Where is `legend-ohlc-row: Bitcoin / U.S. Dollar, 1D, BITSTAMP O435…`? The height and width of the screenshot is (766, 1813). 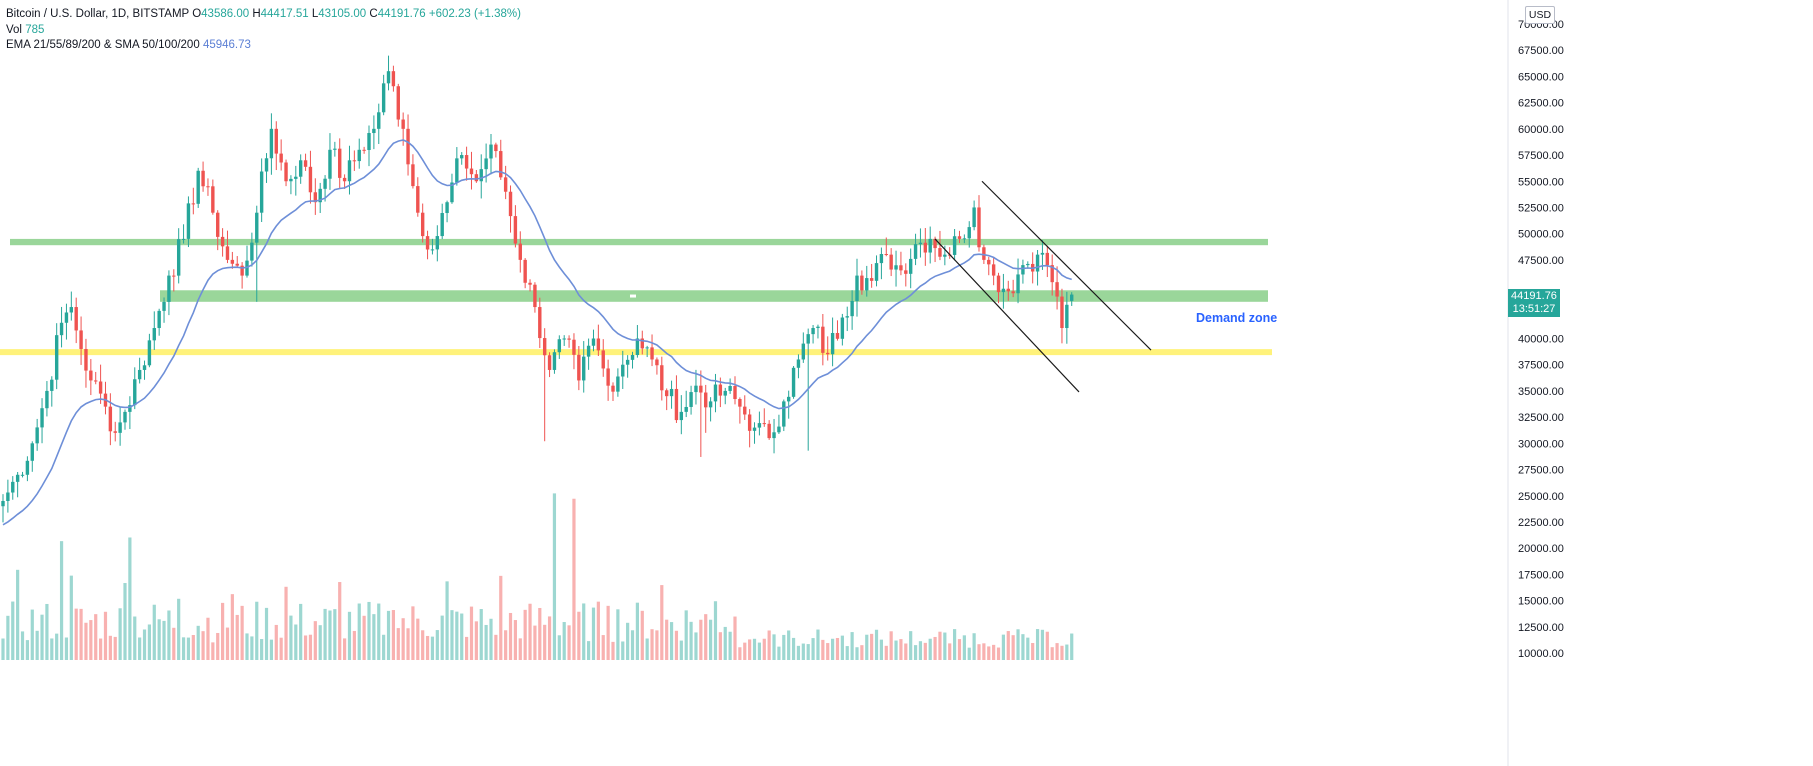
legend-ohlc-row: Bitcoin / U.S. Dollar, 1D, BITSTAMP O435… is located at coordinates (263, 15).